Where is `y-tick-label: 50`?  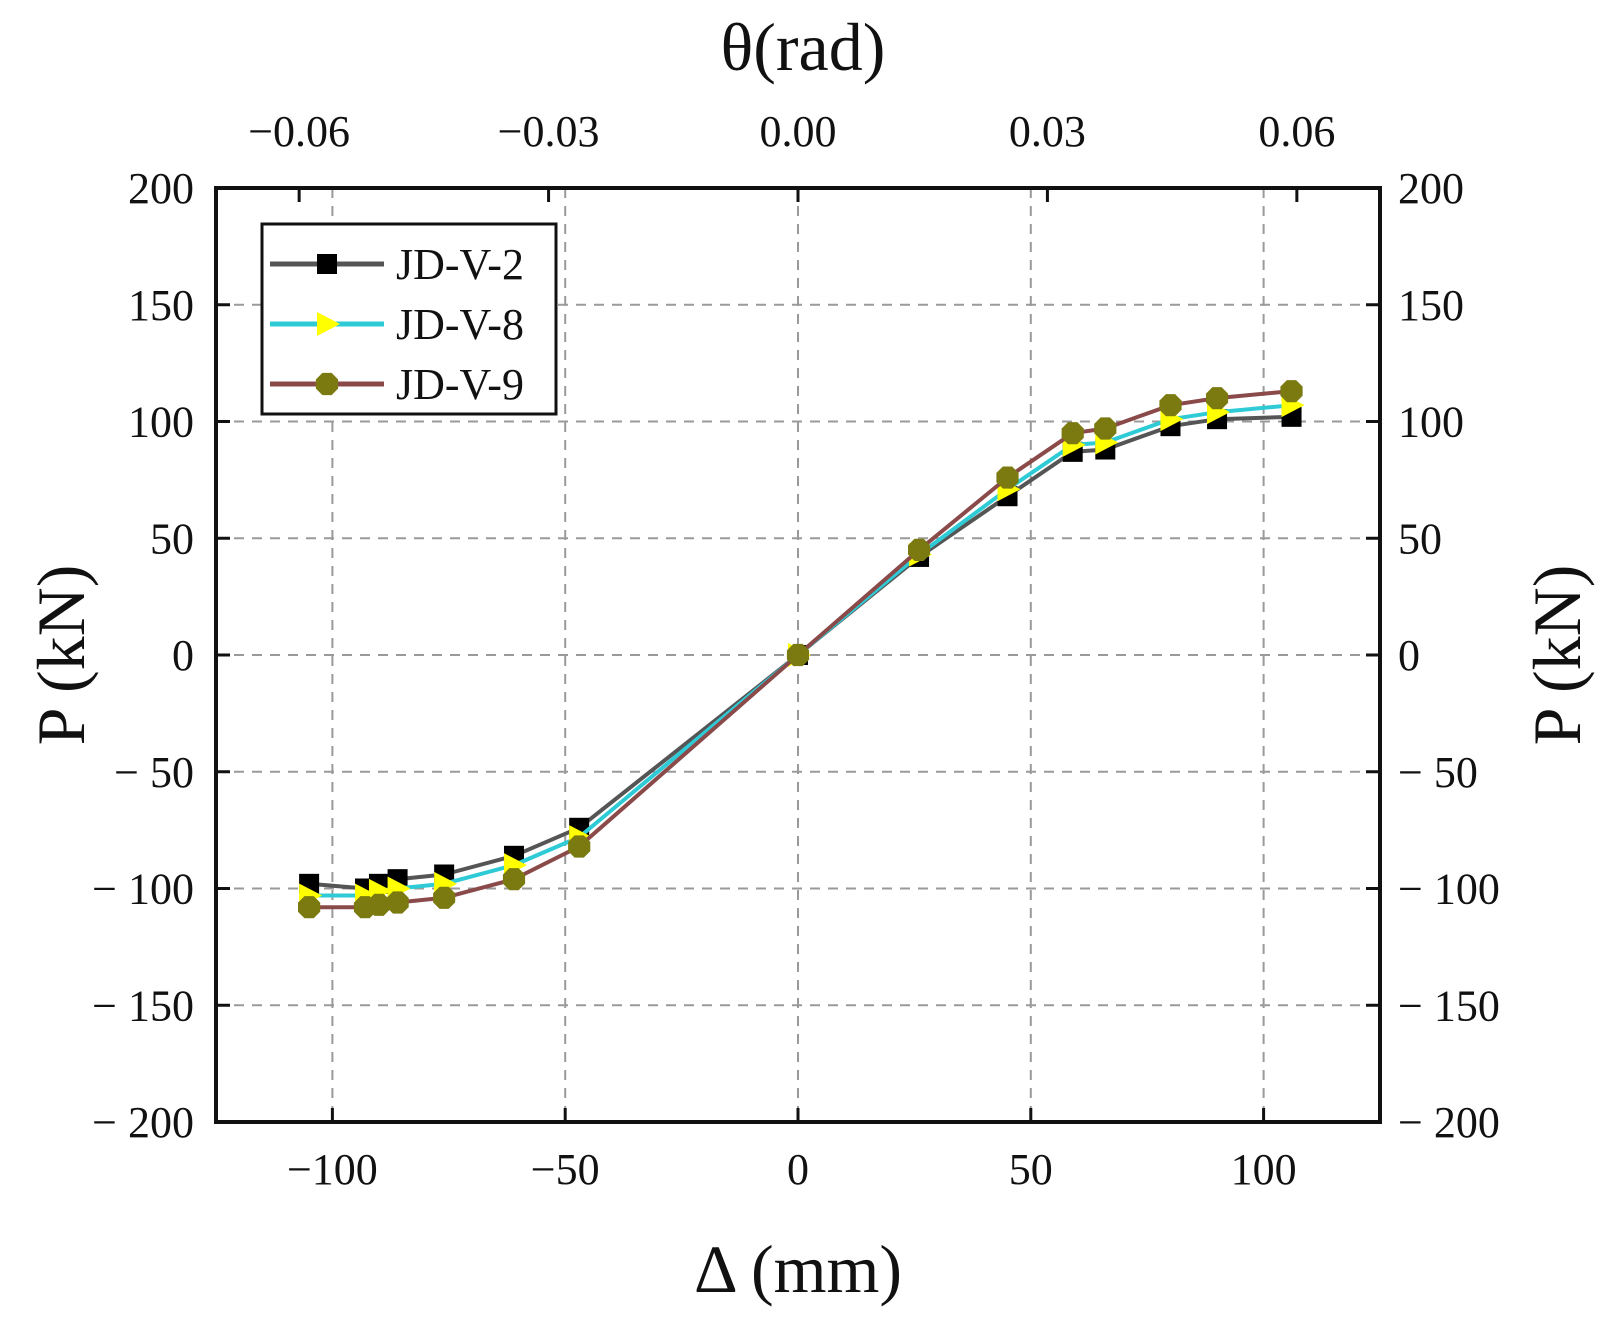
y-tick-label: 50 is located at coordinates (172, 538).